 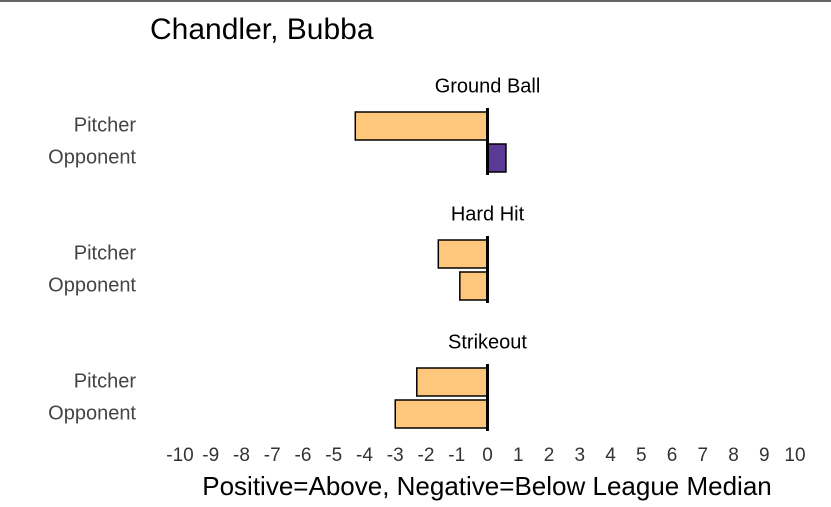 I want to click on x-tick-label: -1, so click(x=456, y=455).